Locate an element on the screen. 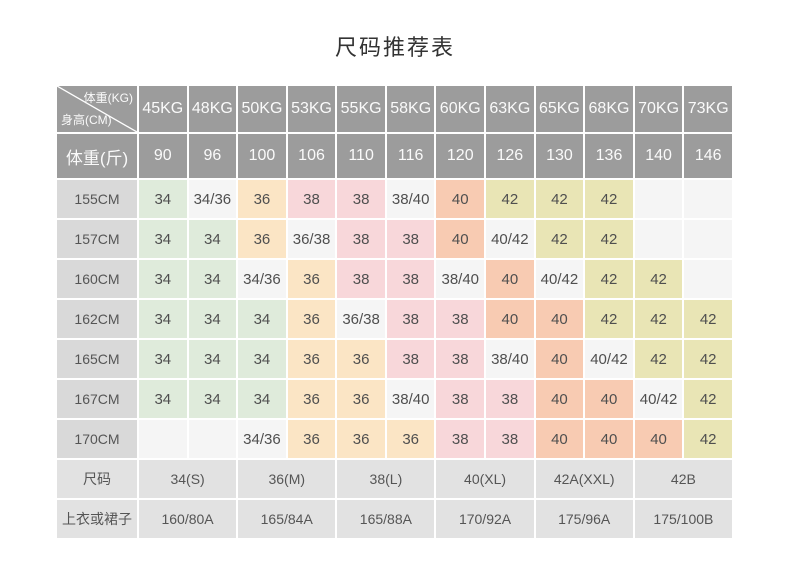  kg-header-cell: 58KG is located at coordinates (410, 109).